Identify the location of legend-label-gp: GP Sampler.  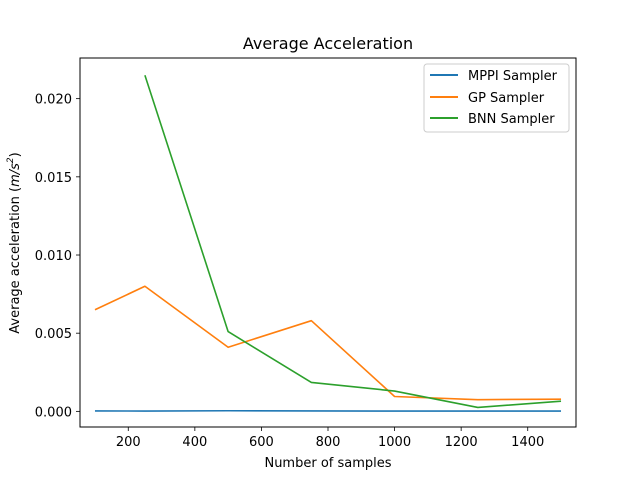
(506, 98).